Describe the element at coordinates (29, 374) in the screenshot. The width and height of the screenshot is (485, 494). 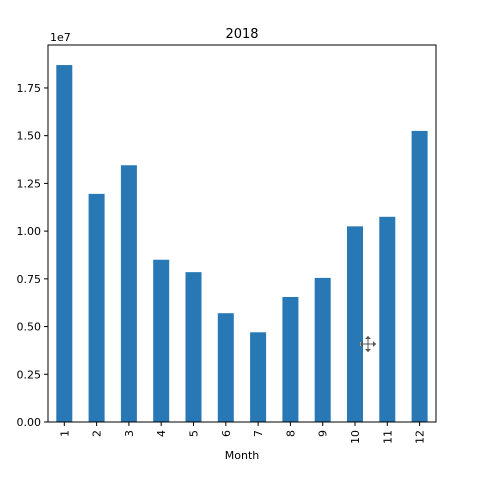
I see `y-tick-label: 0.25` at that location.